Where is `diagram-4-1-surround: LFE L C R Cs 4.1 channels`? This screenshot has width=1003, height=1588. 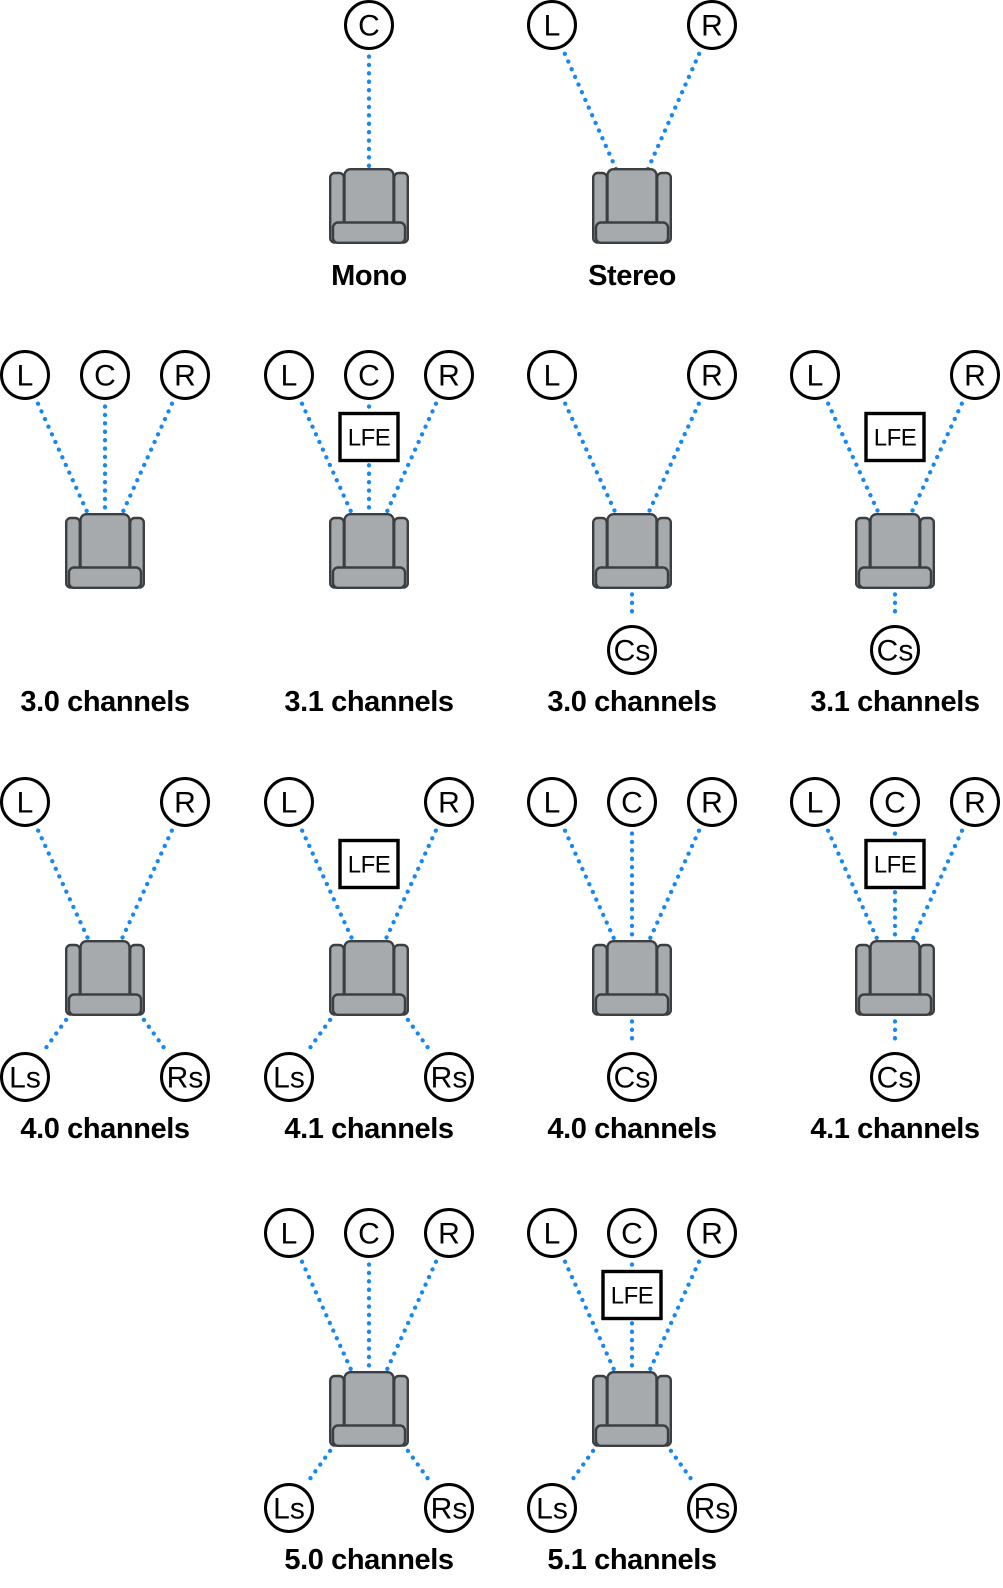 diagram-4-1-surround: LFE L C R Cs 4.1 channels is located at coordinates (895, 961).